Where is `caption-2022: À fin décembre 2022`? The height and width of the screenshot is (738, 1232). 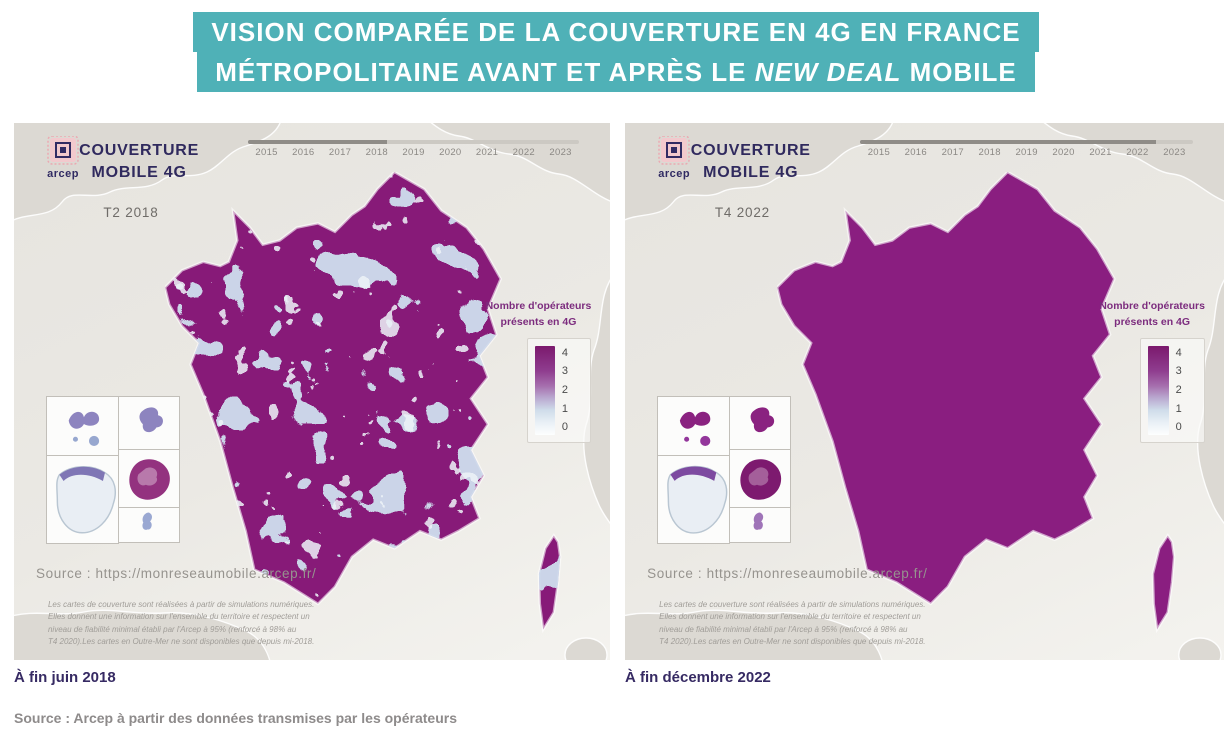
caption-2022: À fin décembre 2022 is located at coordinates (698, 677).